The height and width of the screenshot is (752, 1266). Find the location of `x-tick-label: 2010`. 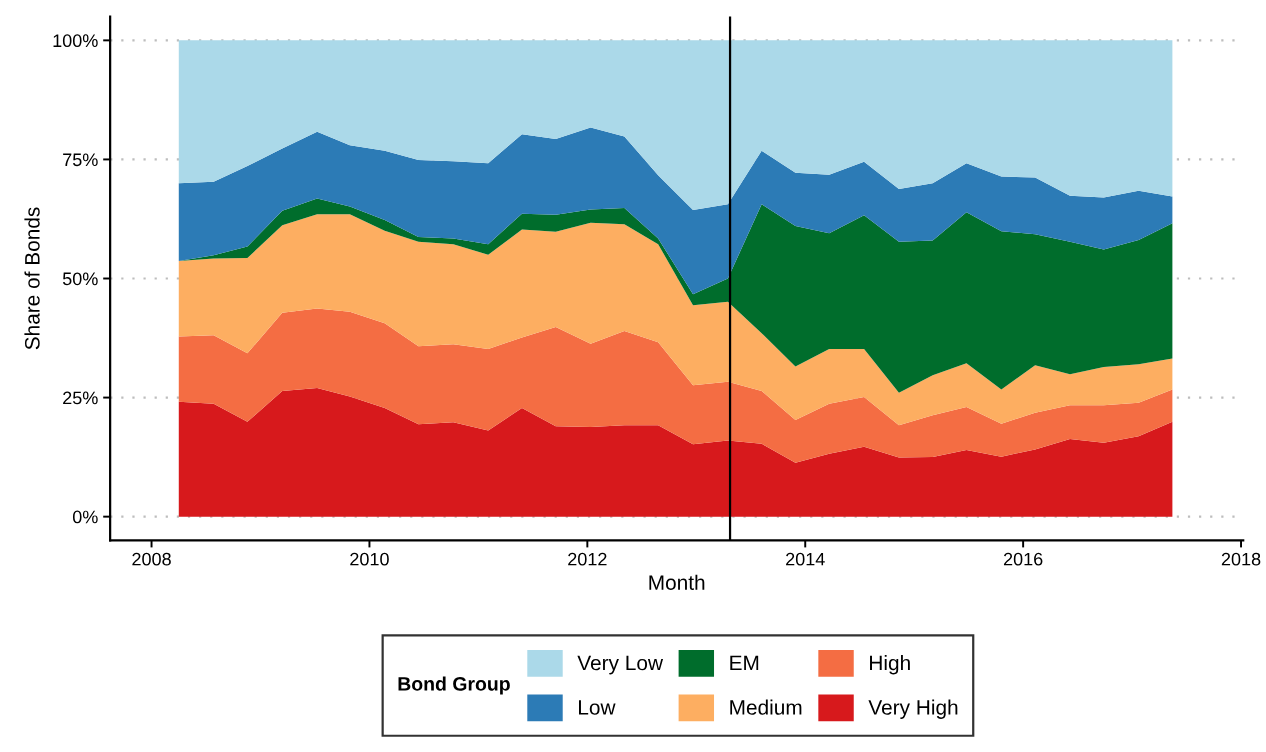

x-tick-label: 2010 is located at coordinates (369, 559).